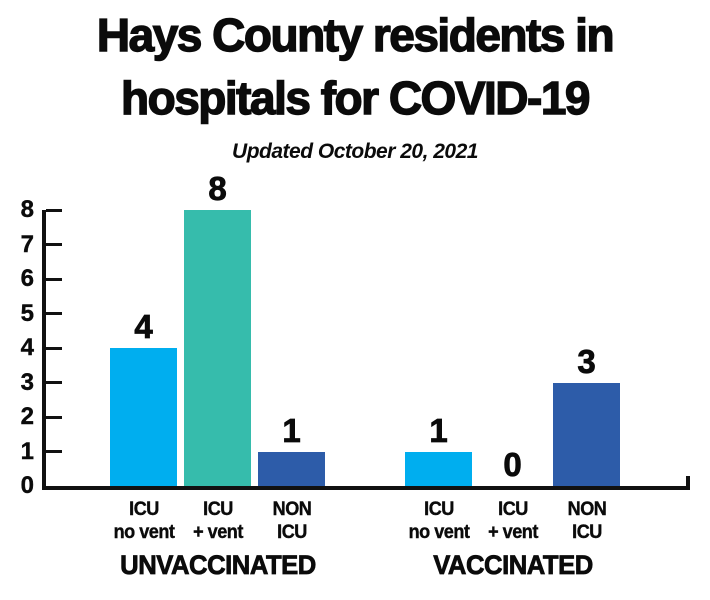 This screenshot has height=600, width=710. Describe the element at coordinates (27, 382) in the screenshot. I see `y-axis-tick-label: 3` at that location.